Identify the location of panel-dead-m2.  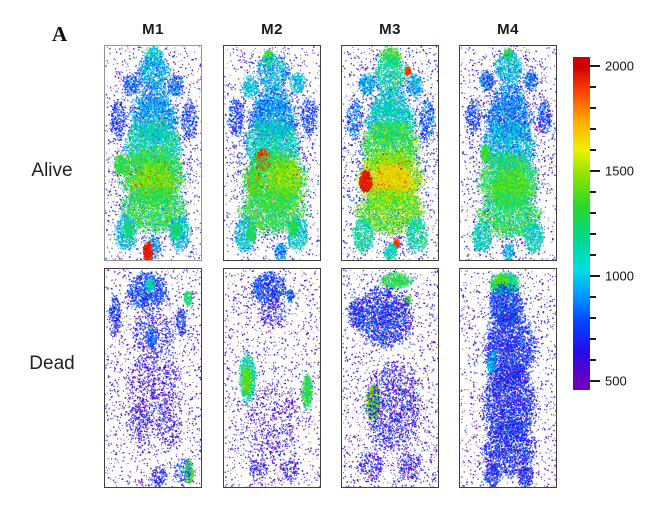
(272, 378).